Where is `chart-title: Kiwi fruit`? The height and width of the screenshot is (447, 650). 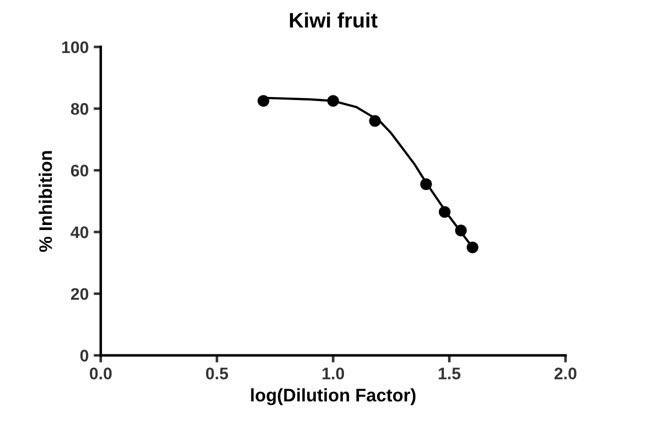
chart-title: Kiwi fruit is located at coordinates (334, 20).